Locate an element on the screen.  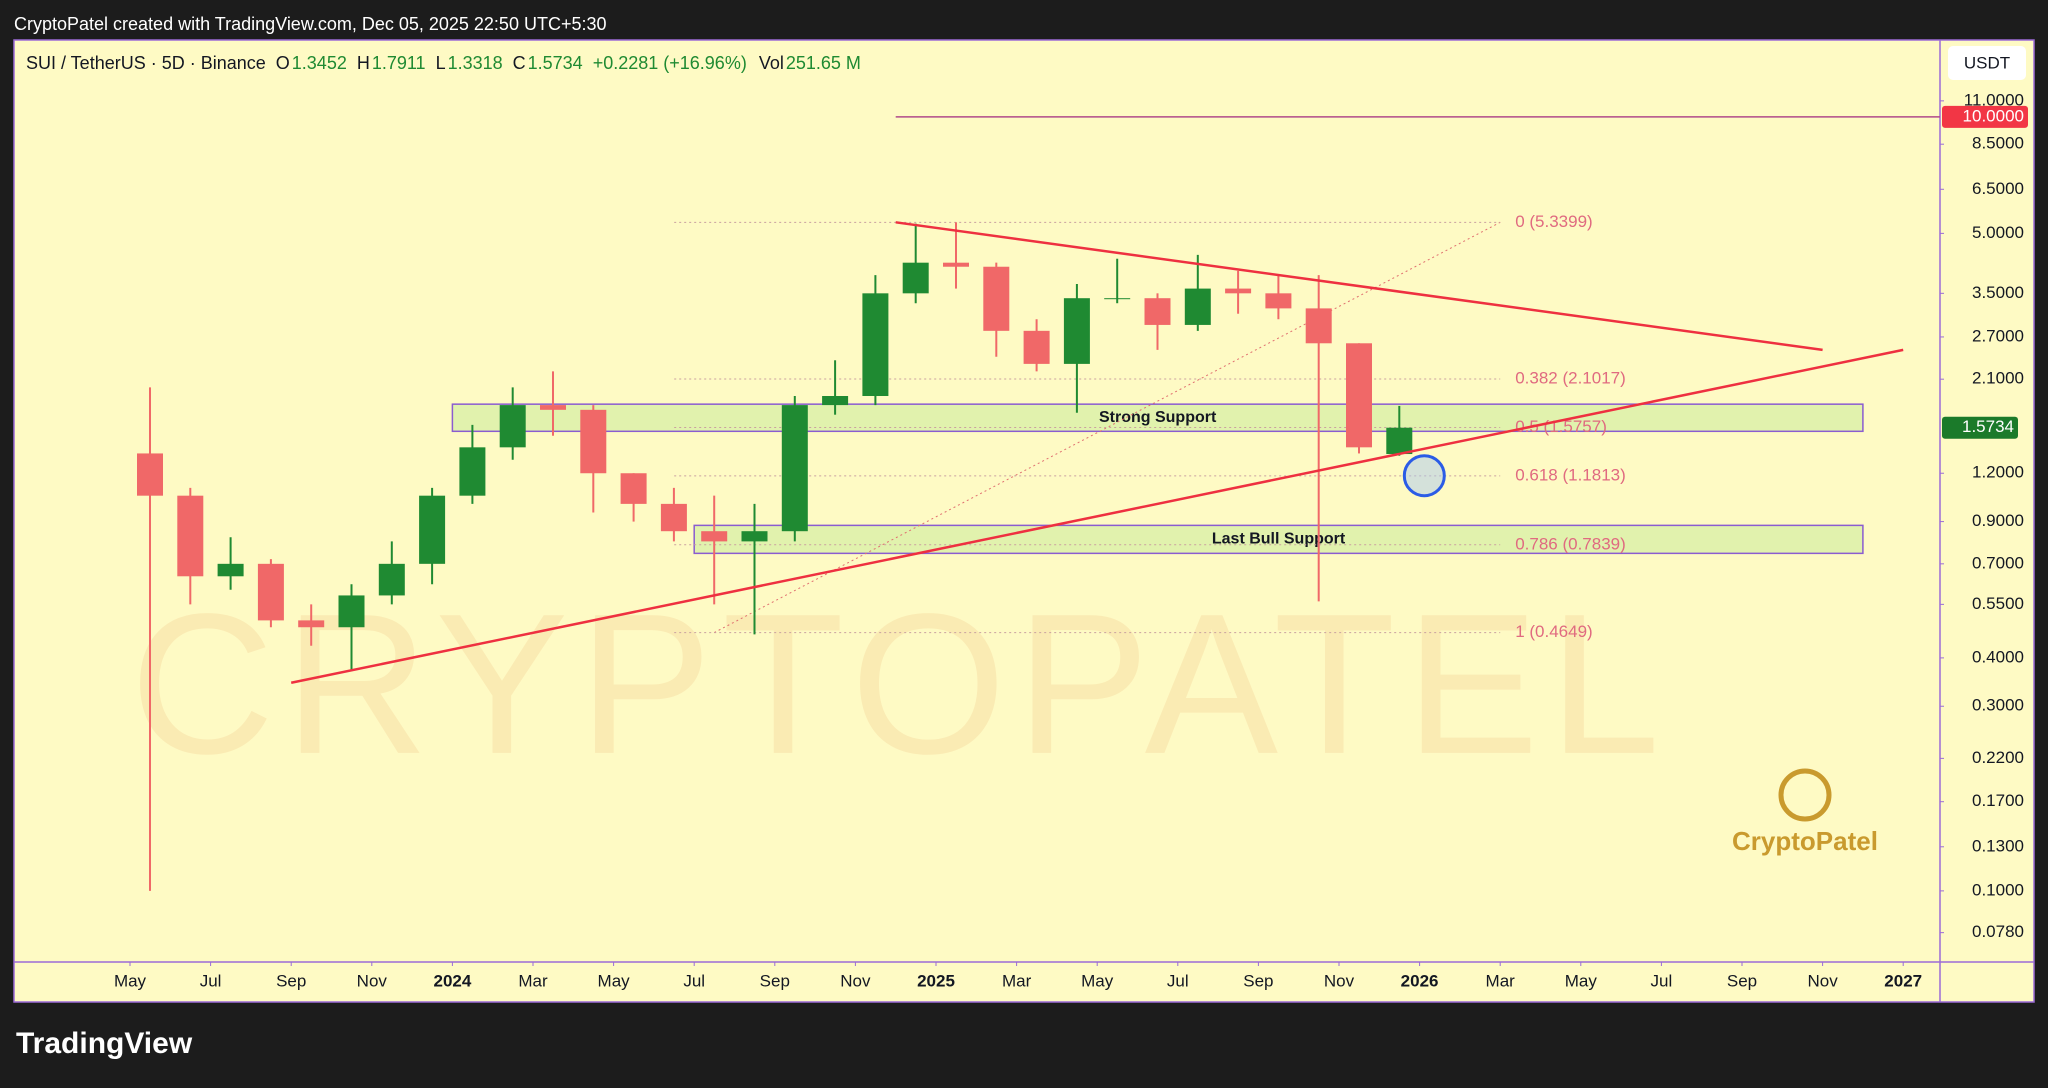
currency-box is located at coordinates (1987, 63).